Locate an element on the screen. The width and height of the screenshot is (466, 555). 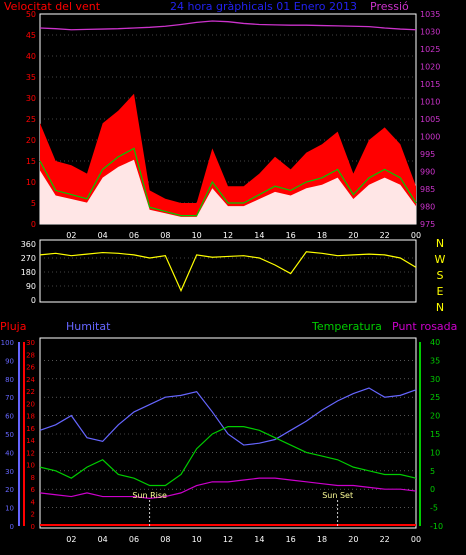
pressure-tick-label: 980 is located at coordinates (427, 207).